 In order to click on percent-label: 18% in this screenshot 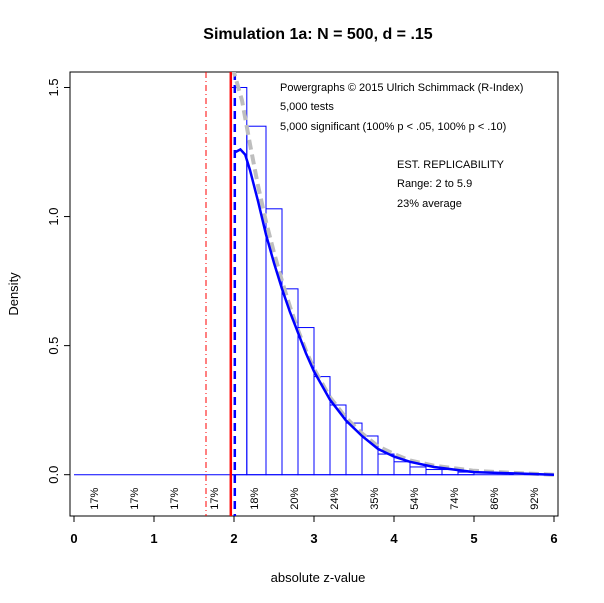, I will do `click(255, 498)`.